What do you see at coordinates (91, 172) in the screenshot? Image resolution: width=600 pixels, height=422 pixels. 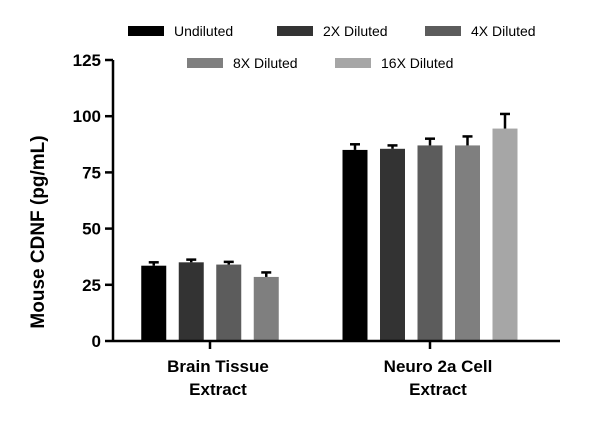 I see `y-tick-label: 75` at bounding box center [91, 172].